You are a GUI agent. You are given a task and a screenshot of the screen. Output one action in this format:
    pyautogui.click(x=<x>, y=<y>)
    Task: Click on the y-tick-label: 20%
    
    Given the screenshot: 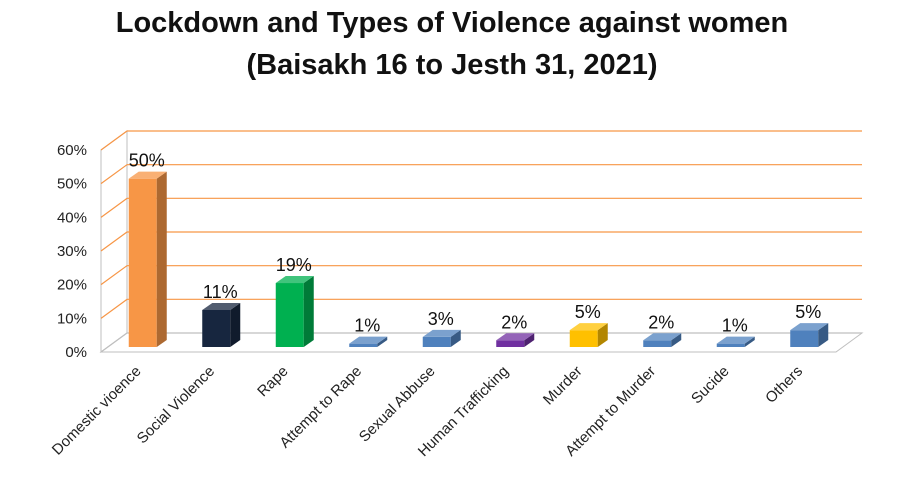 What is the action you would take?
    pyautogui.click(x=72, y=285)
    